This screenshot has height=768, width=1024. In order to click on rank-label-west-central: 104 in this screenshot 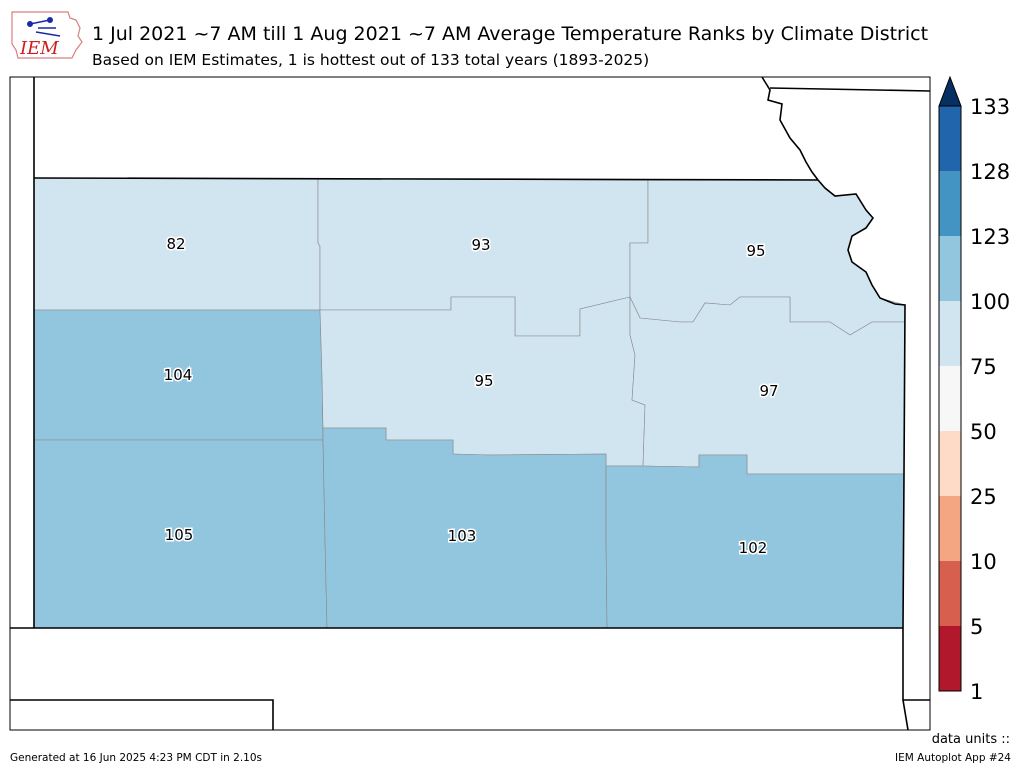, I will do `click(178, 375)`.